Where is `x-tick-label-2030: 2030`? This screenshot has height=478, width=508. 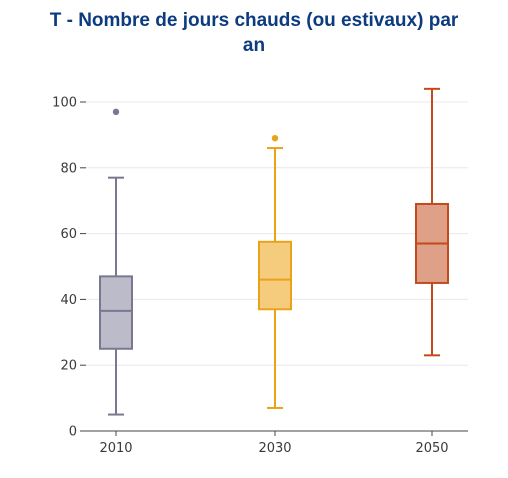 x-tick-label-2030: 2030 is located at coordinates (274, 448).